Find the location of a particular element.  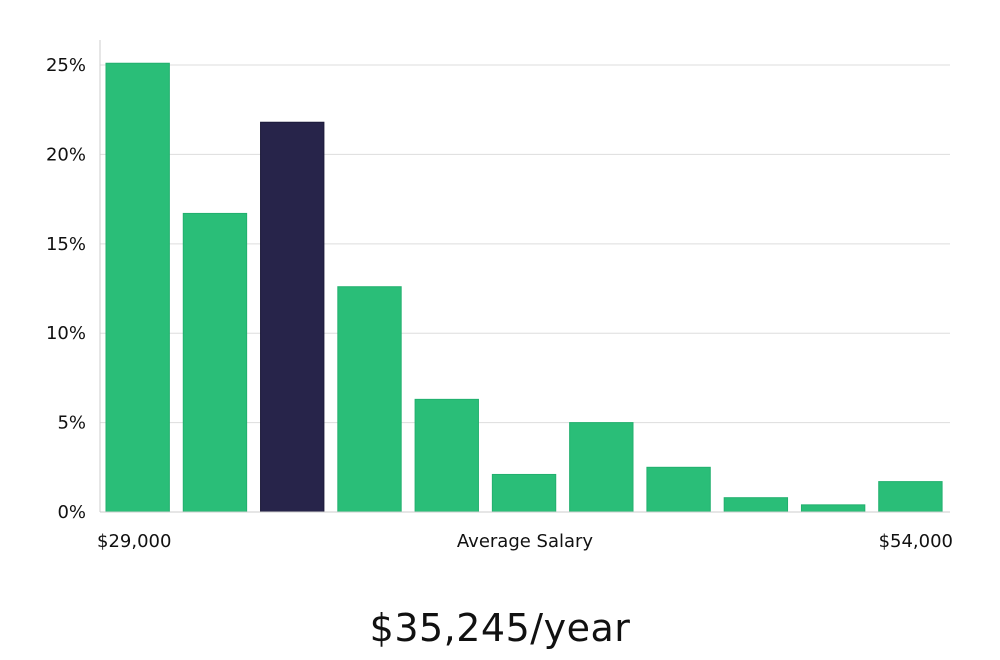

x-axis-title: Average Salary is located at coordinates (525, 541).